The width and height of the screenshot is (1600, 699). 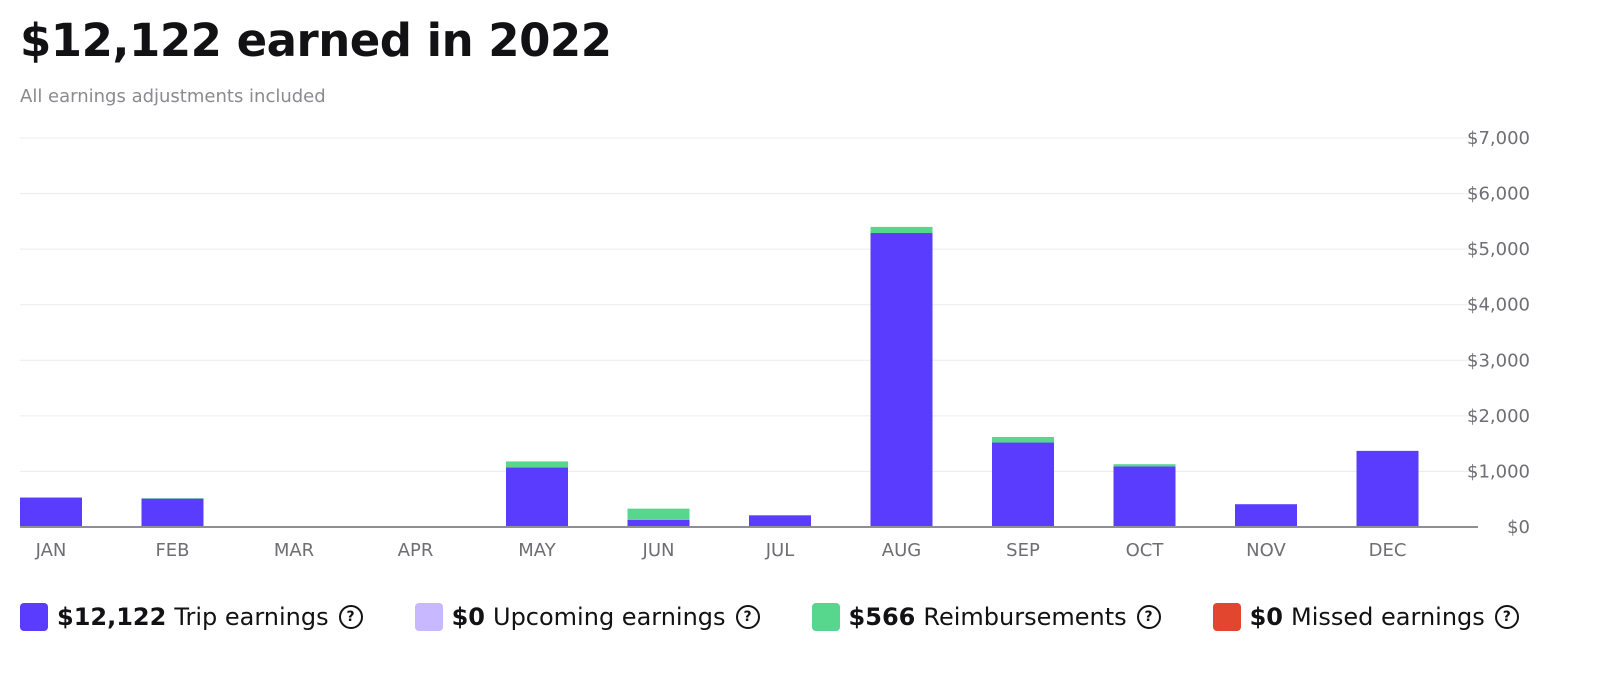 I want to click on y-tick-label: $7,000, so click(x=1498, y=138).